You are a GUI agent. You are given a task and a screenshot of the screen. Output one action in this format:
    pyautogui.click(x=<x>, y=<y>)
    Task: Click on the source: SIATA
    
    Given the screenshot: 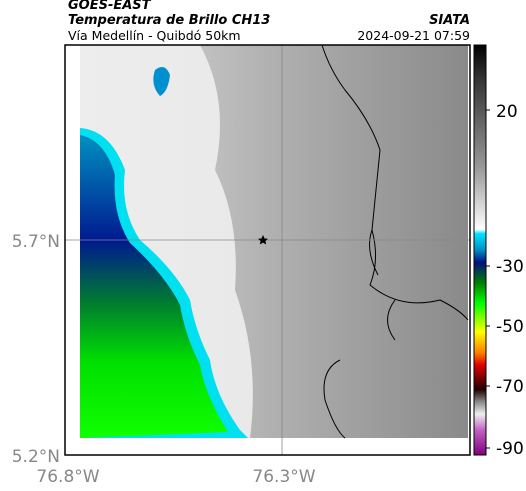 What is the action you would take?
    pyautogui.click(x=449, y=20)
    